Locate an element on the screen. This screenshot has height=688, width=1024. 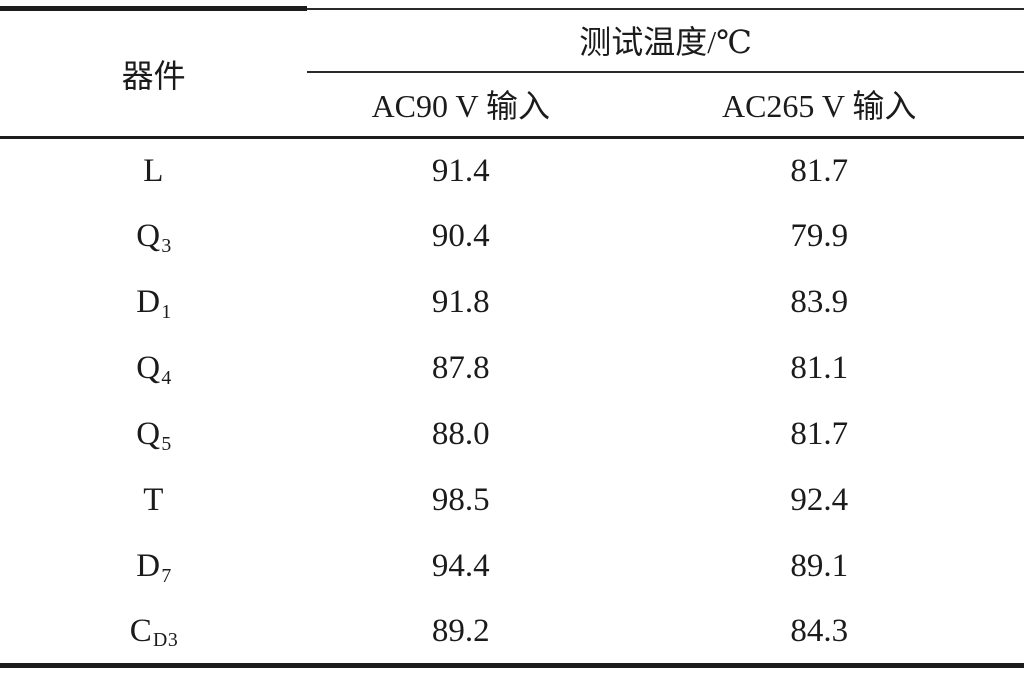
ac90-input-column-header: AC90 V 输入 is located at coordinates (461, 105).